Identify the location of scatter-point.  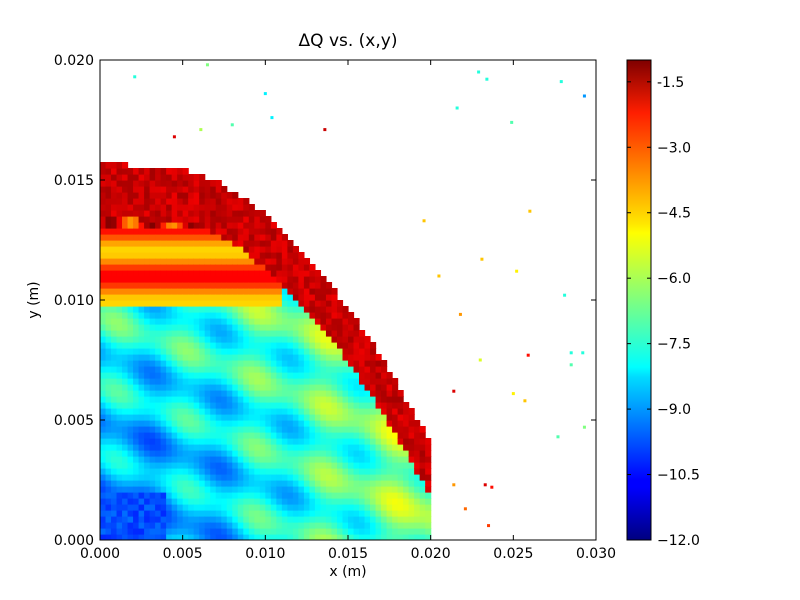
(489, 526).